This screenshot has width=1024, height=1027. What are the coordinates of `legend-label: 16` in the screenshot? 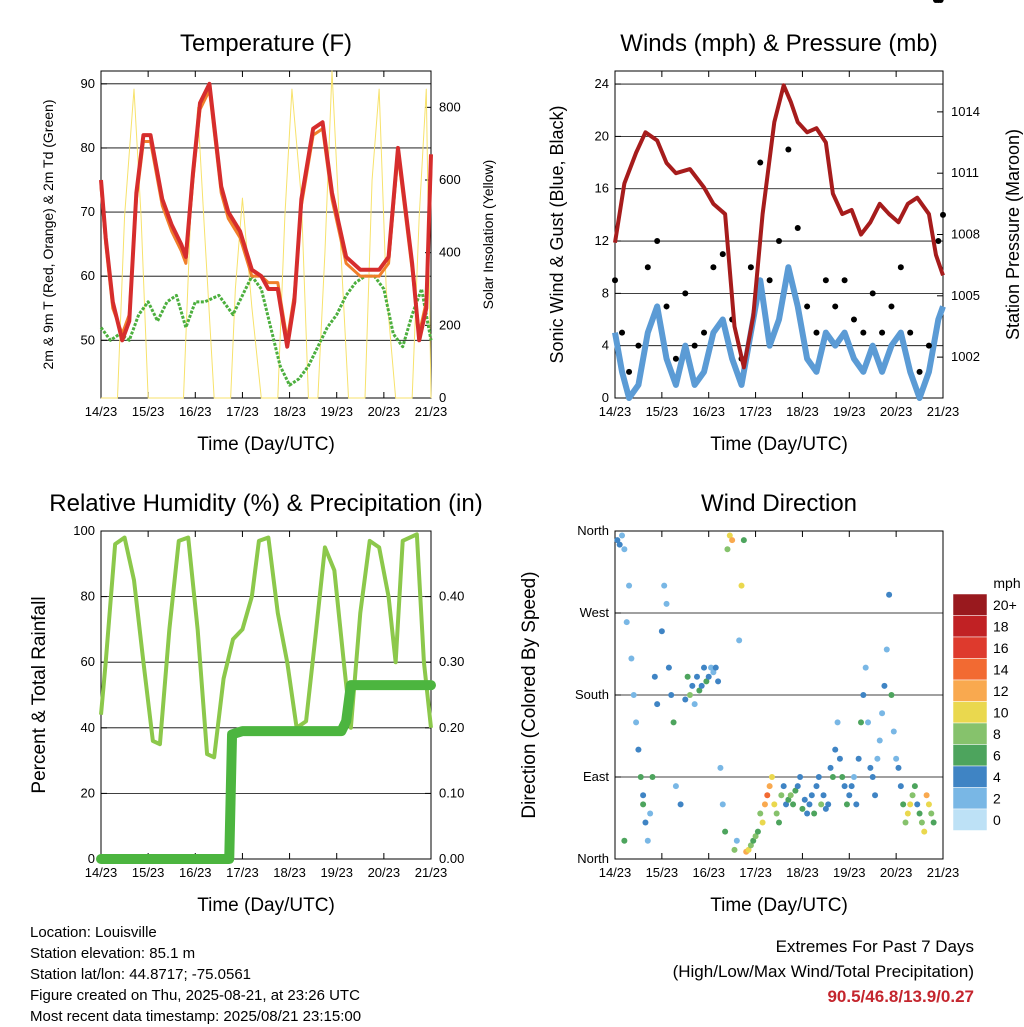 It's located at (1001, 648).